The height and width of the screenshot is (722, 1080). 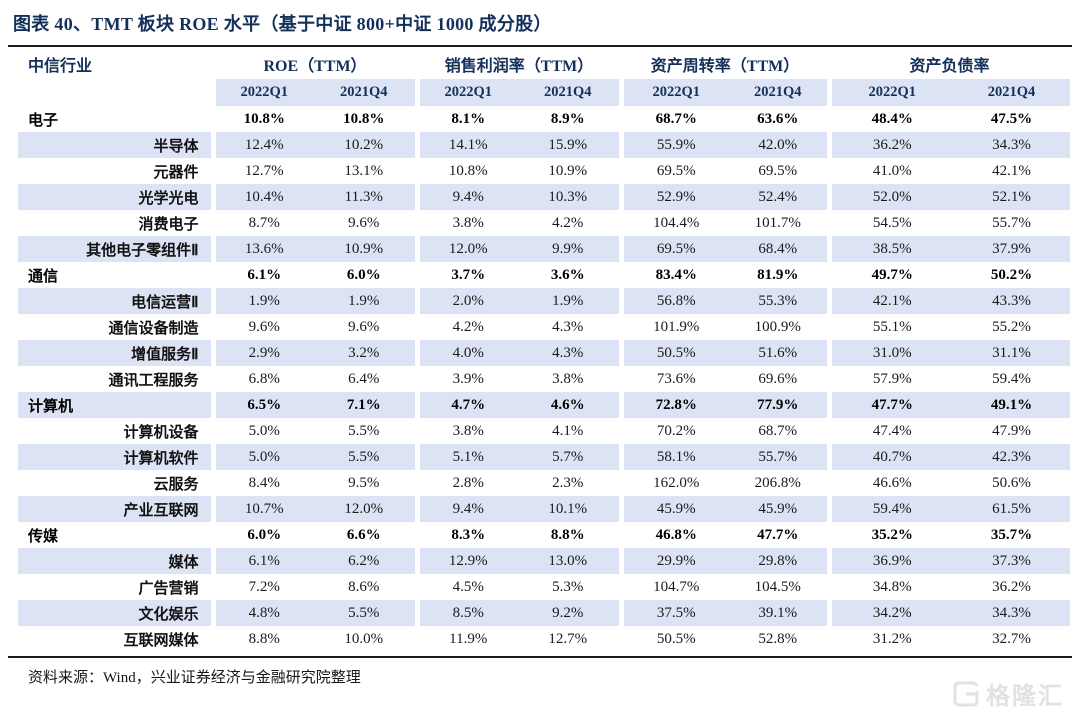 I want to click on value-cell: 52.0%, so click(x=890, y=197).